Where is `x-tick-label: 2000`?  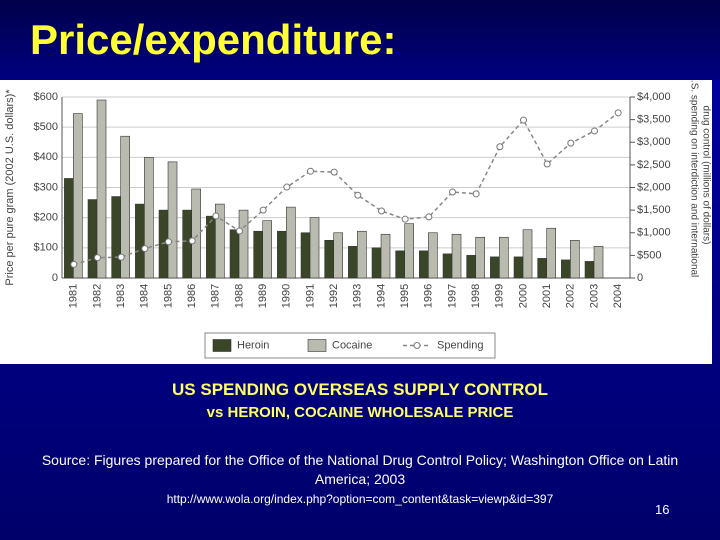 x-tick-label: 2000 is located at coordinates (523, 296).